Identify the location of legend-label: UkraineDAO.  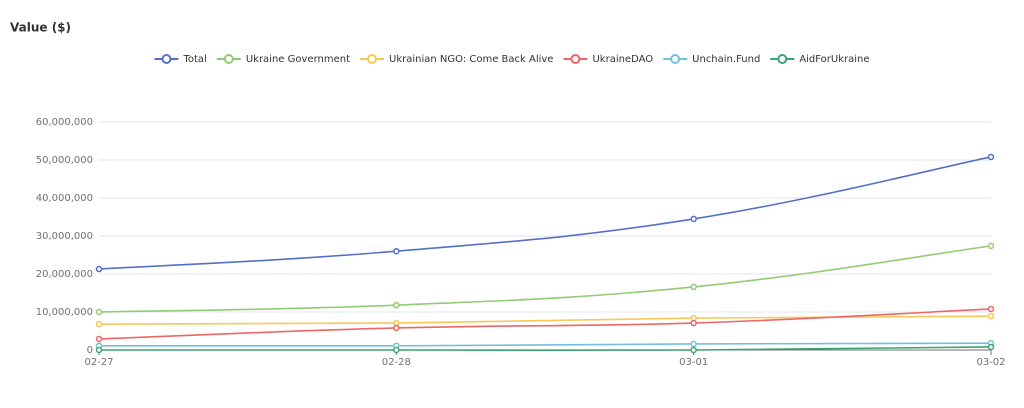
(622, 59).